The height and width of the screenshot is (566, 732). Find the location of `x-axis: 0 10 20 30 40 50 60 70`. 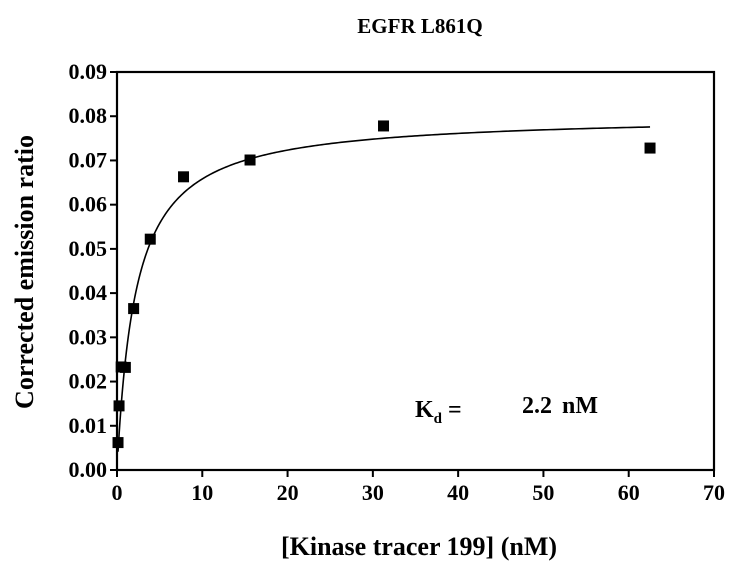

x-axis: 0 10 20 30 40 50 60 70 is located at coordinates (418, 487).